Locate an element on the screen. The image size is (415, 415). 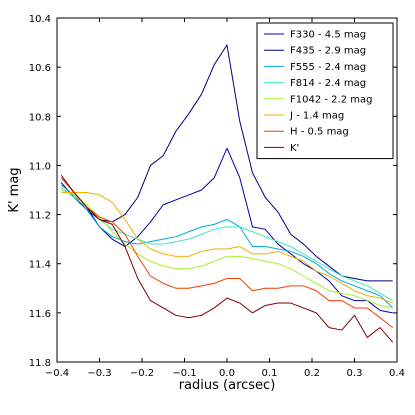
x-tick-label: 0.2 is located at coordinates (312, 373).